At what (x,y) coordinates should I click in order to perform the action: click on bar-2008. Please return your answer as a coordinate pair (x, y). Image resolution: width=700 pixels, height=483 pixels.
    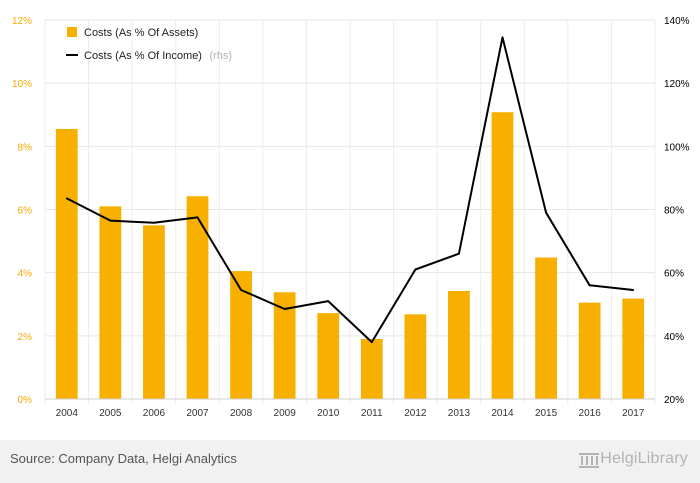
    Looking at the image, I should click on (241, 335).